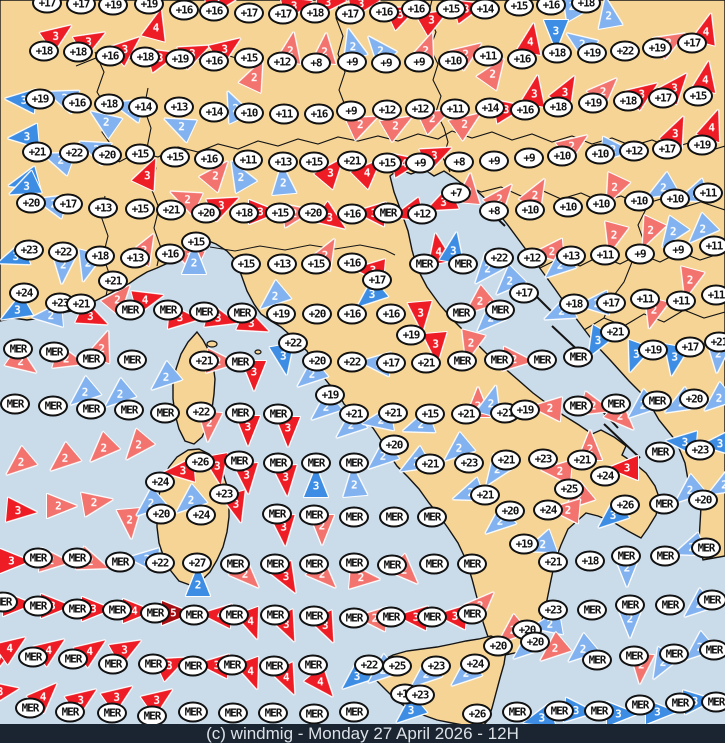  I want to click on temp-label: +22, so click(63, 252).